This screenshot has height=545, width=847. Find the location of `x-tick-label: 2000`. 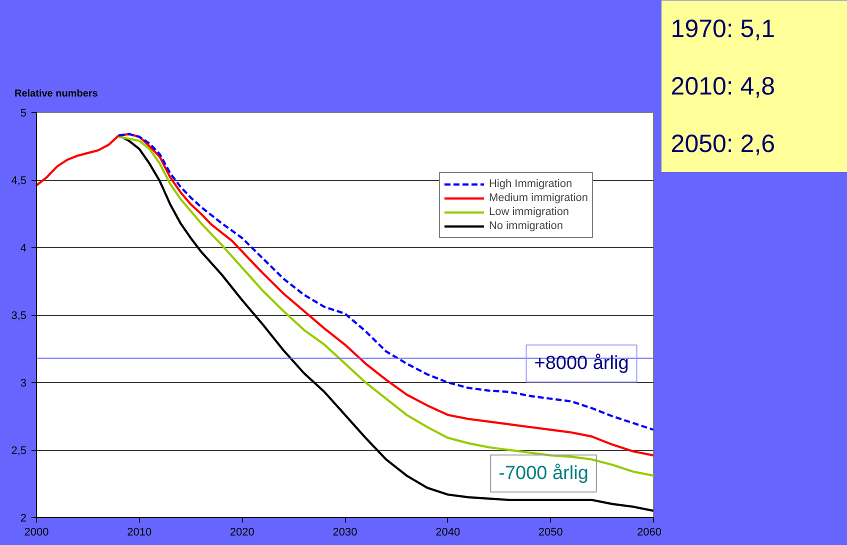

x-tick-label: 2000 is located at coordinates (36, 532).